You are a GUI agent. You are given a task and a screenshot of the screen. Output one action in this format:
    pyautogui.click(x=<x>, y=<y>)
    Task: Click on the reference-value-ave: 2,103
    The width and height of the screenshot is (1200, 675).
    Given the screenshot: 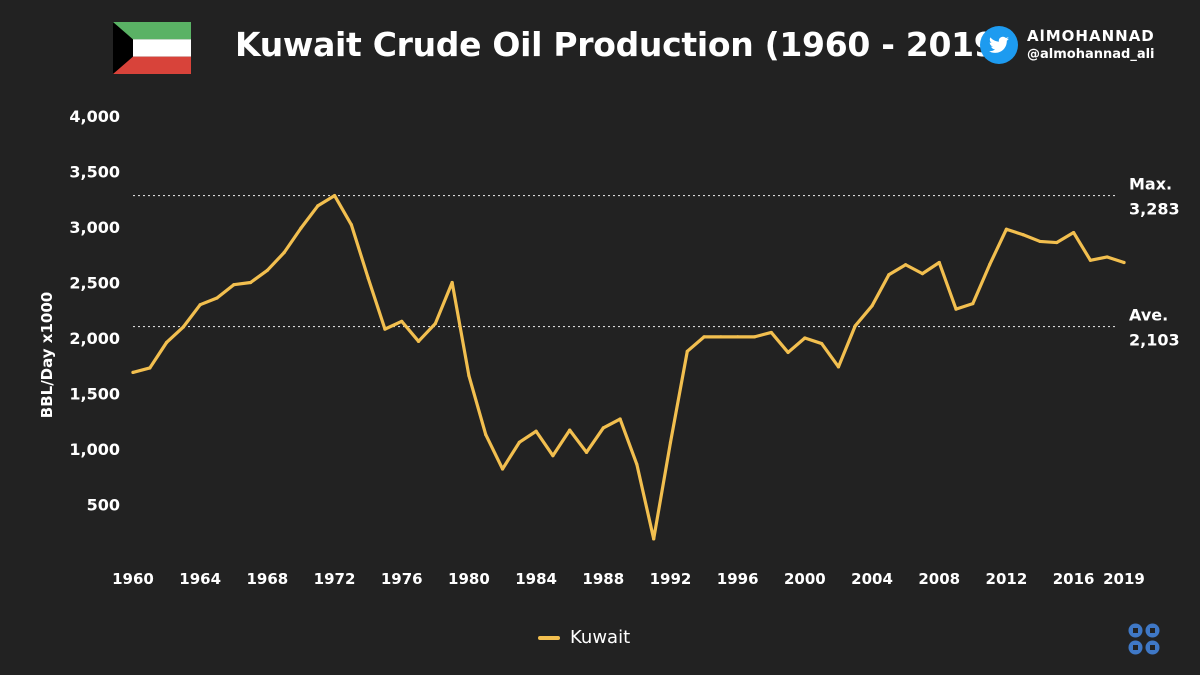 What is the action you would take?
    pyautogui.click(x=1154, y=340)
    